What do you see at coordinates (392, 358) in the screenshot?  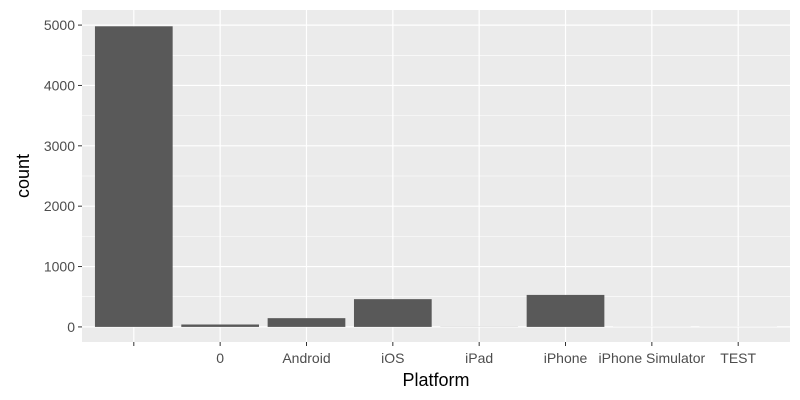 I see `x-tick-label: iOS` at bounding box center [392, 358].